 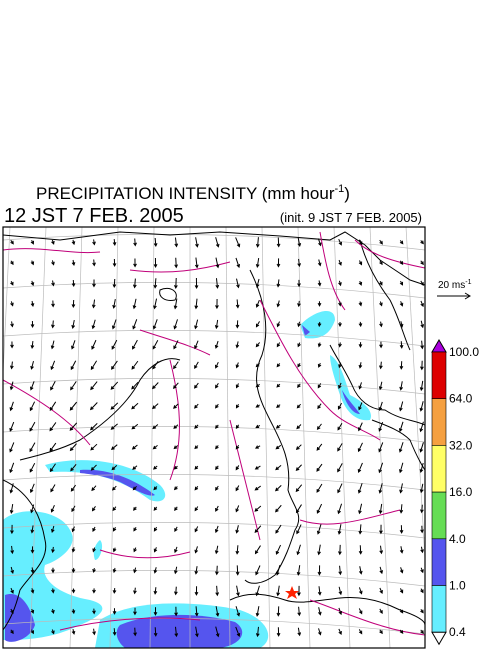 I want to click on colorbar-label: 16.0, so click(x=461, y=492).